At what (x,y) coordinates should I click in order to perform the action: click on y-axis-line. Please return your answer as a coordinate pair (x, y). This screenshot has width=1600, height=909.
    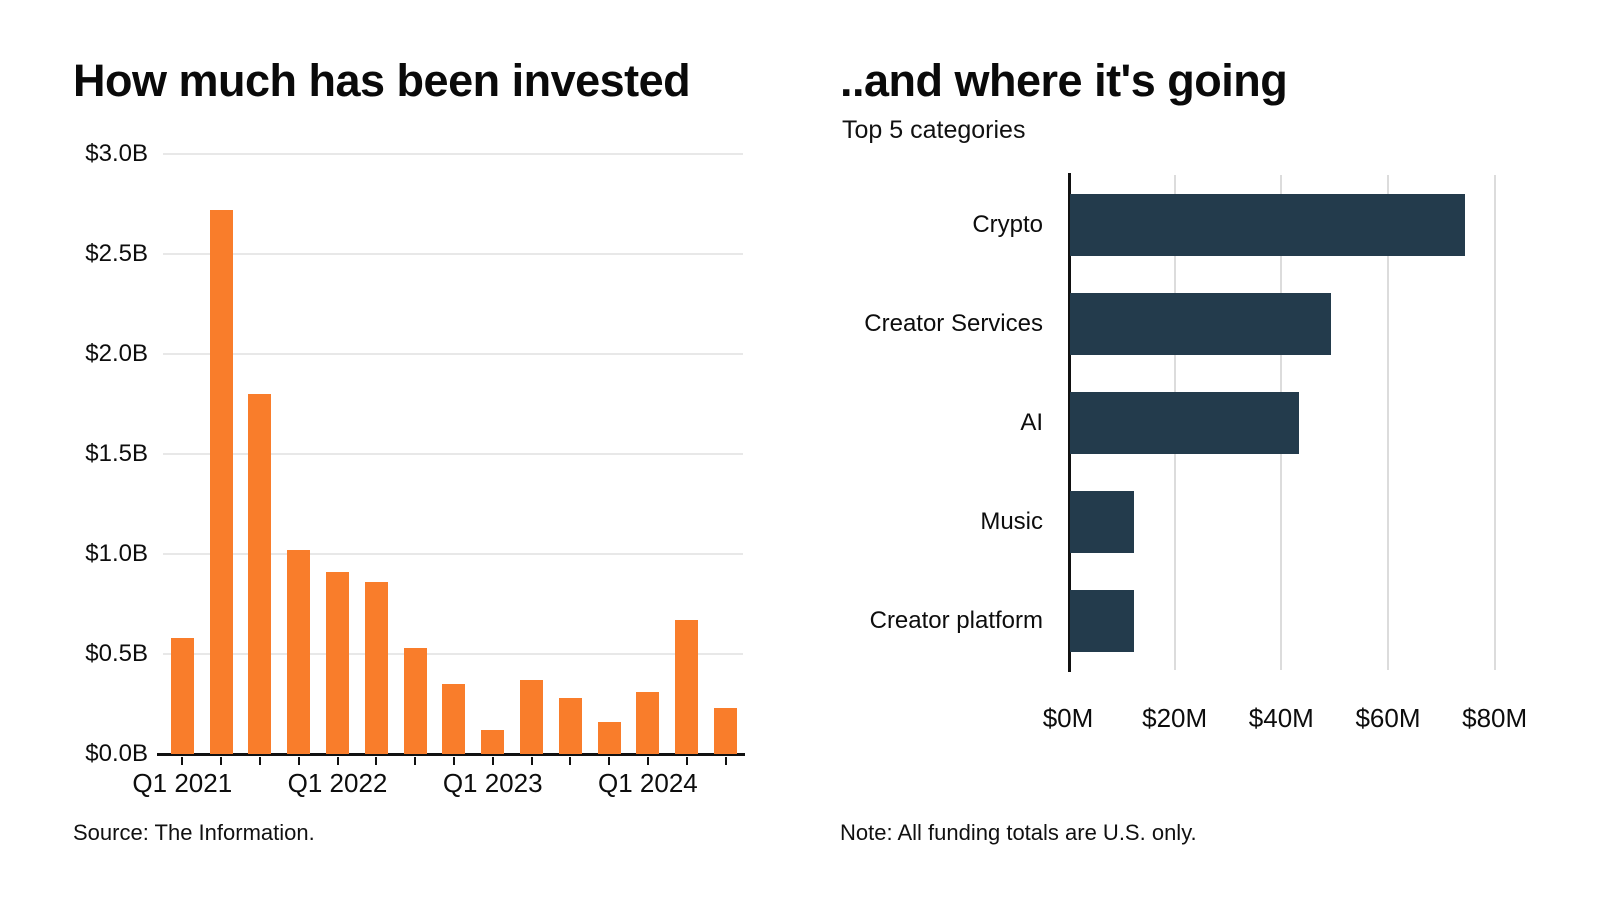
    Looking at the image, I should click on (1069, 422).